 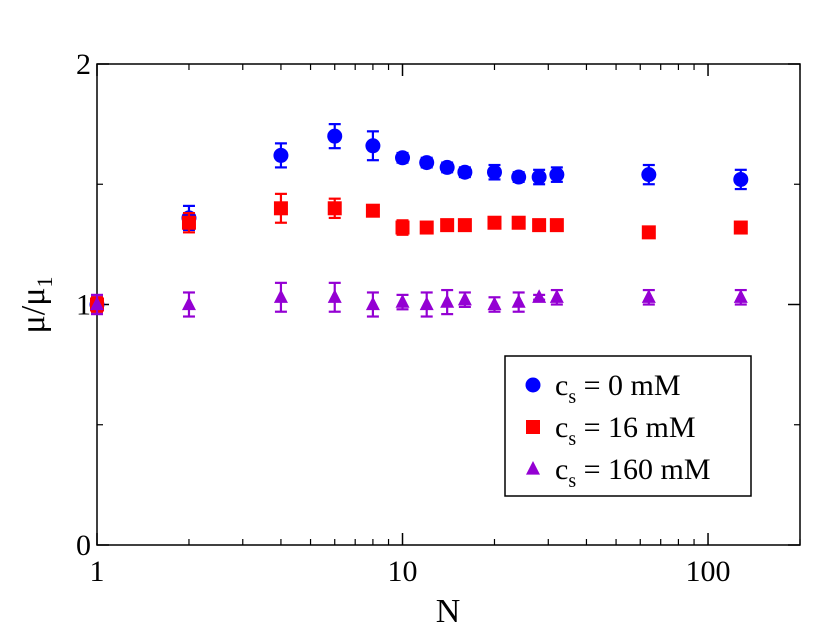 What do you see at coordinates (83, 64) in the screenshot?
I see `y-tick-label: 2` at bounding box center [83, 64].